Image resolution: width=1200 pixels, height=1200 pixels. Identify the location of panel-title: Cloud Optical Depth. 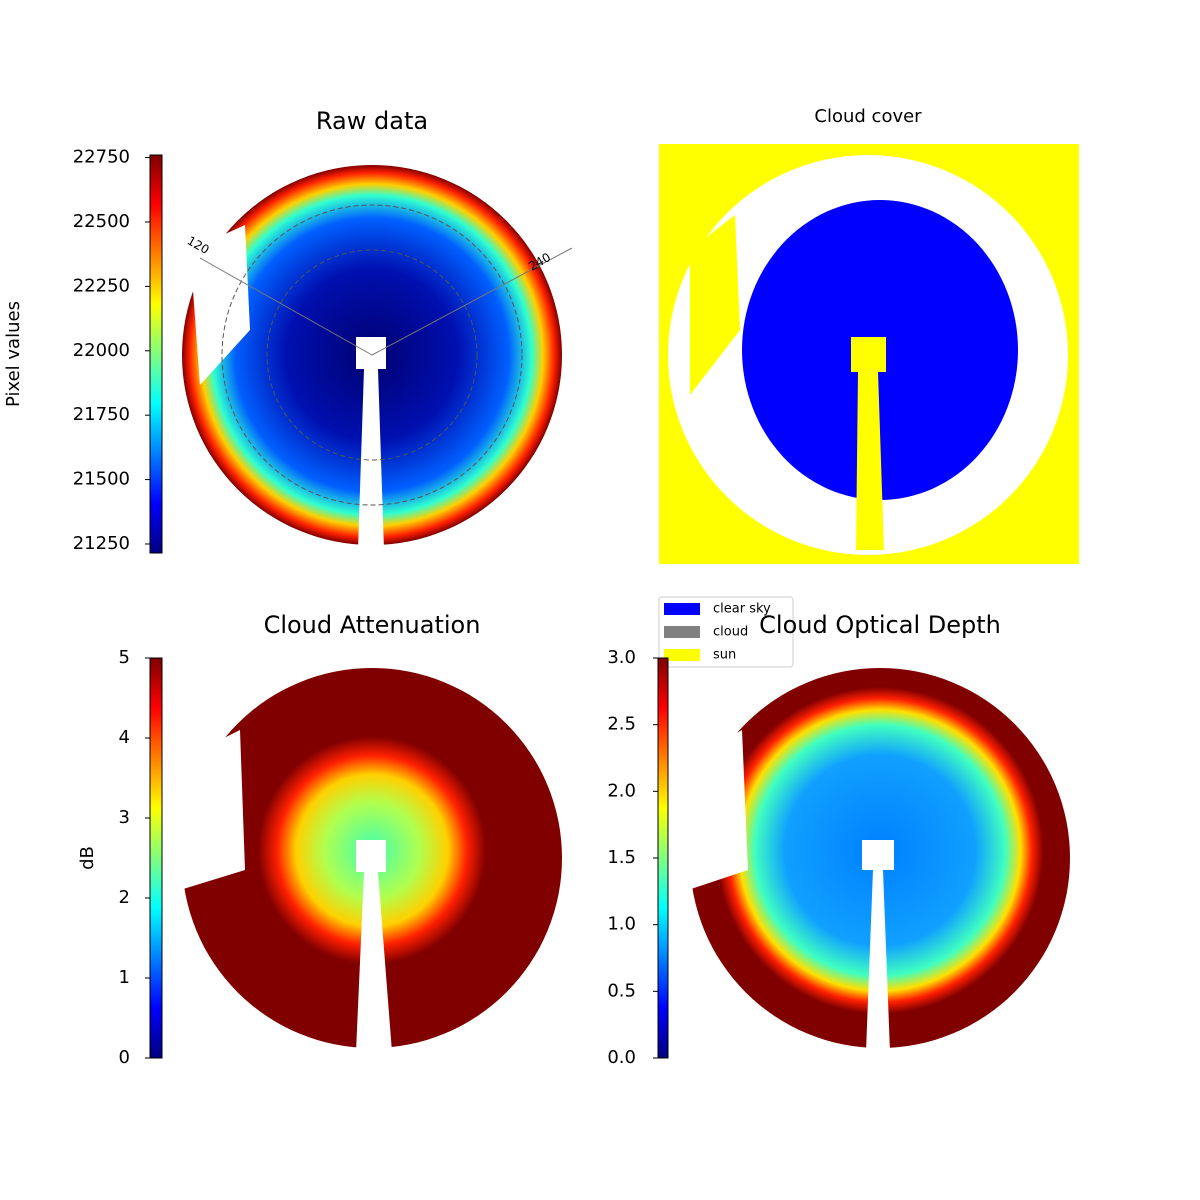
(880, 625).